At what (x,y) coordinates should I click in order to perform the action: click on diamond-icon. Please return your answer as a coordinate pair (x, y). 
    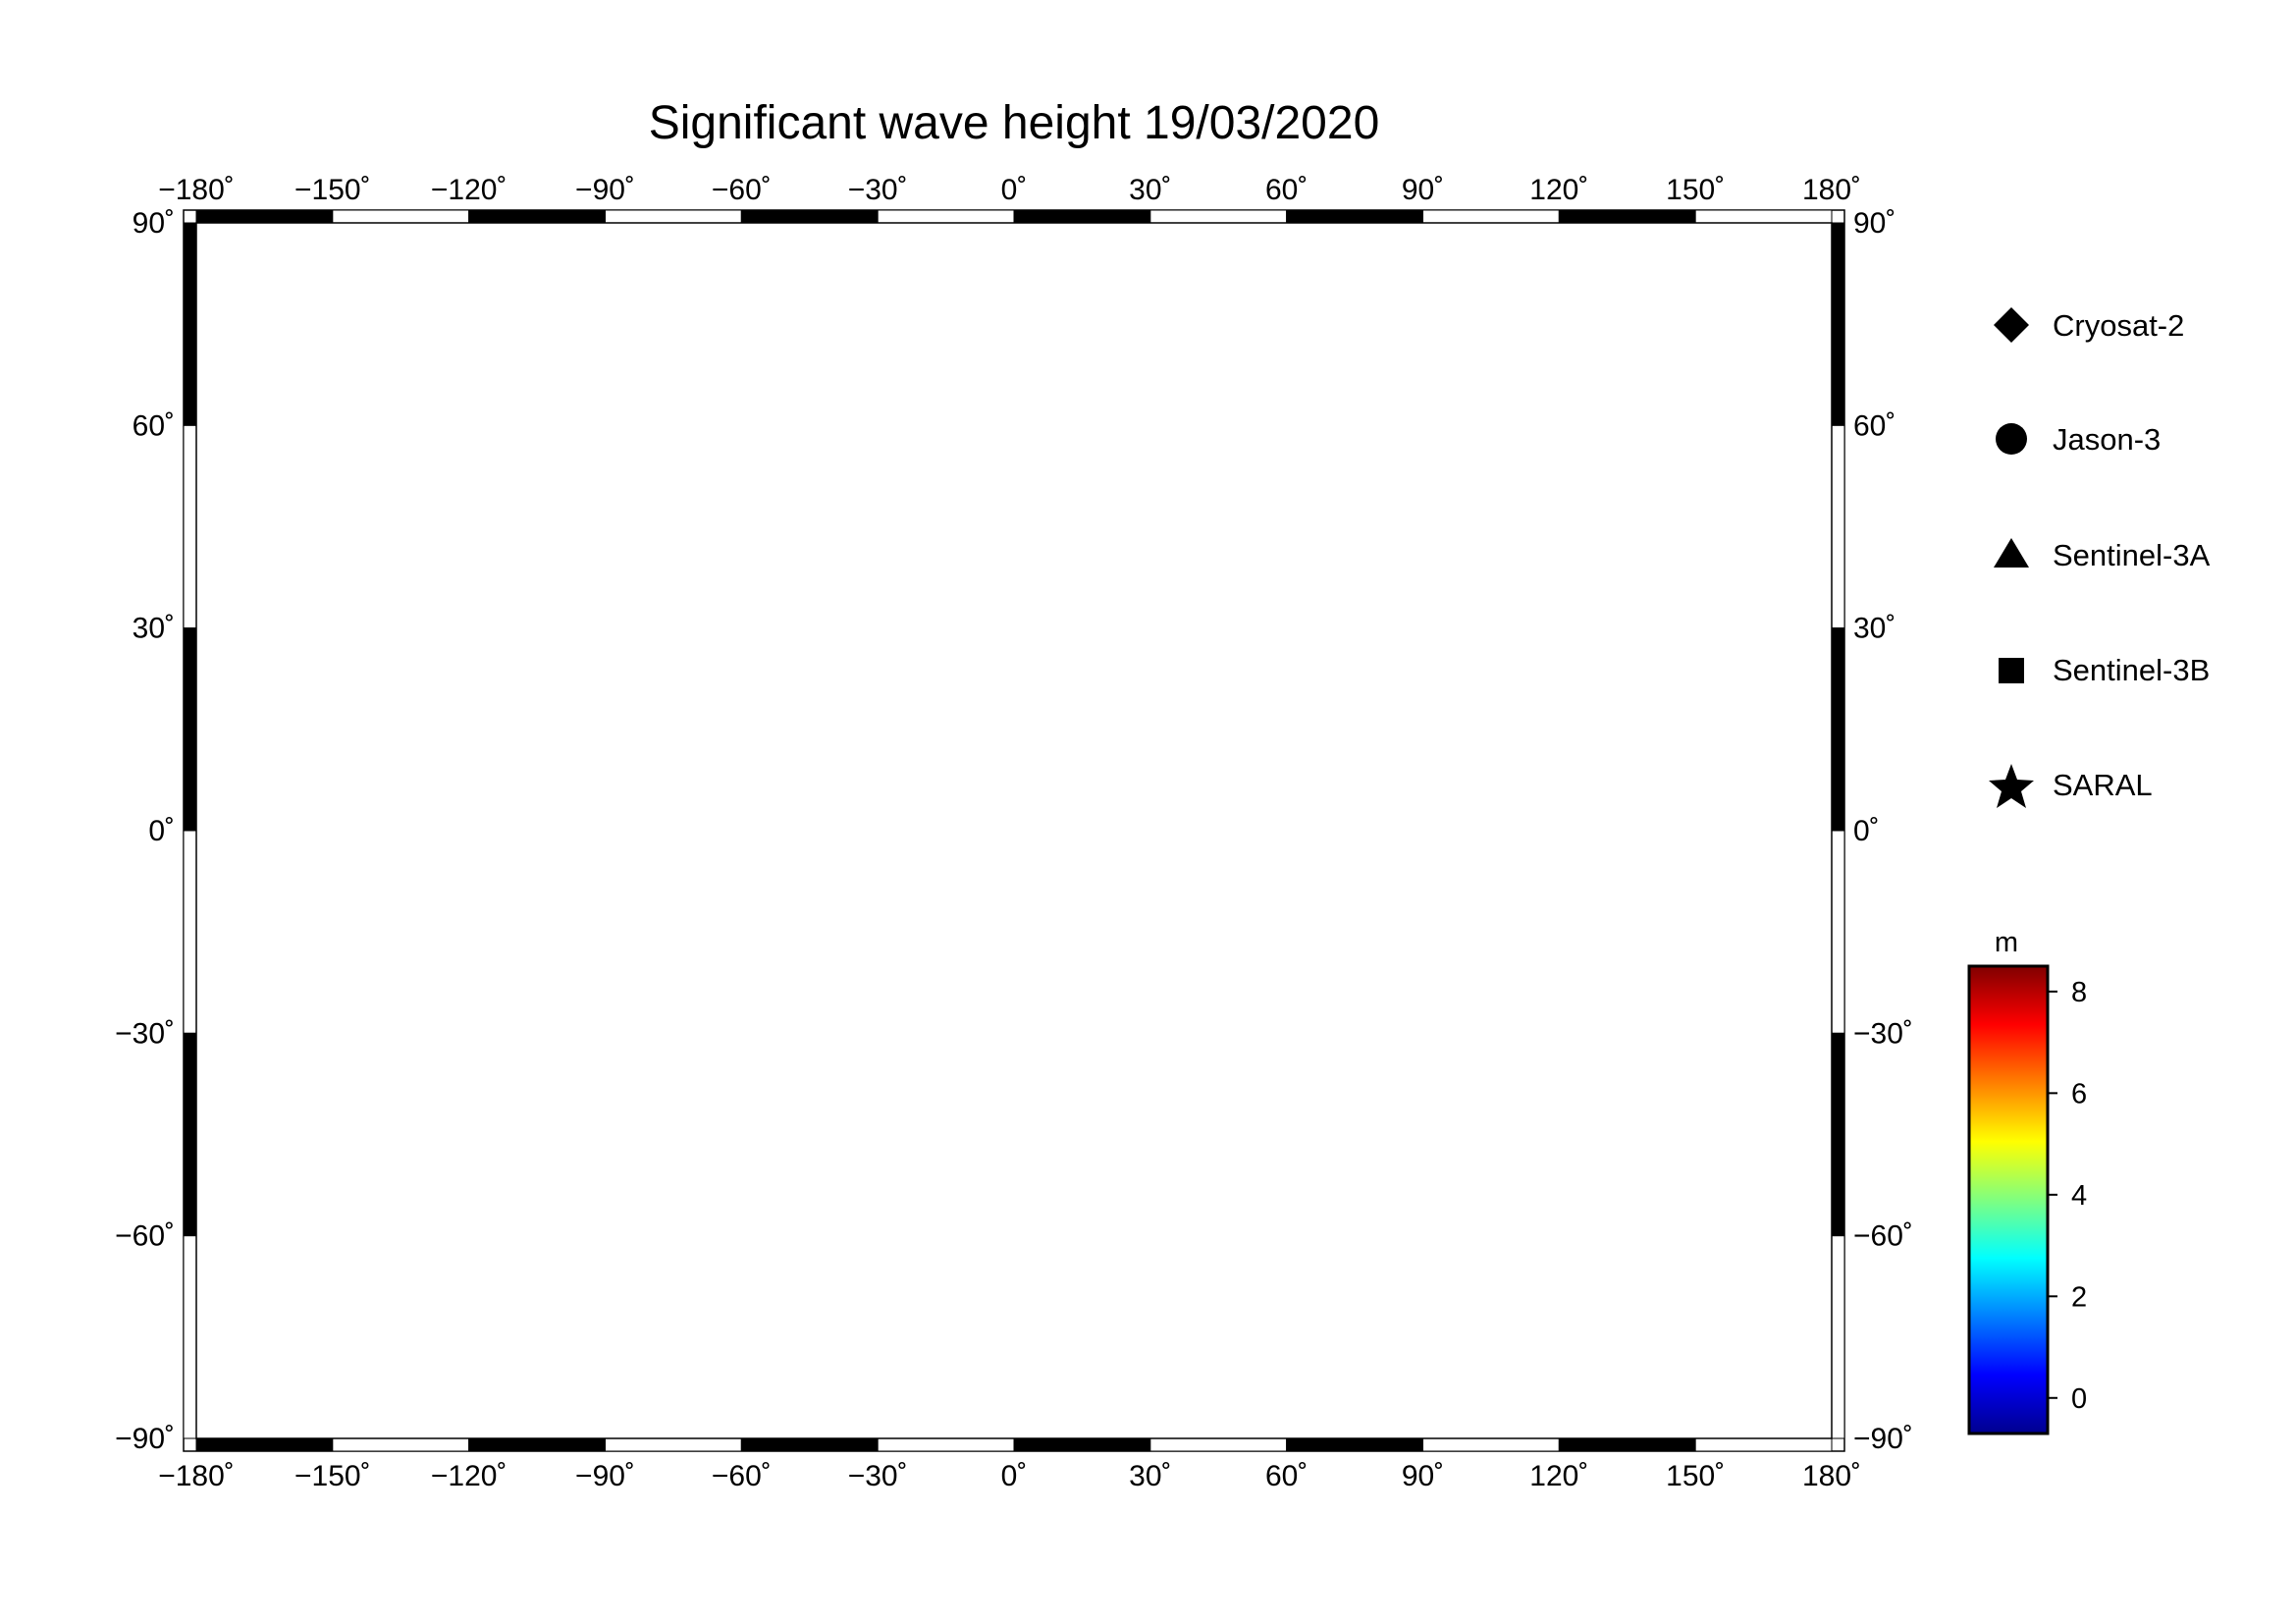
    Looking at the image, I should click on (2012, 325).